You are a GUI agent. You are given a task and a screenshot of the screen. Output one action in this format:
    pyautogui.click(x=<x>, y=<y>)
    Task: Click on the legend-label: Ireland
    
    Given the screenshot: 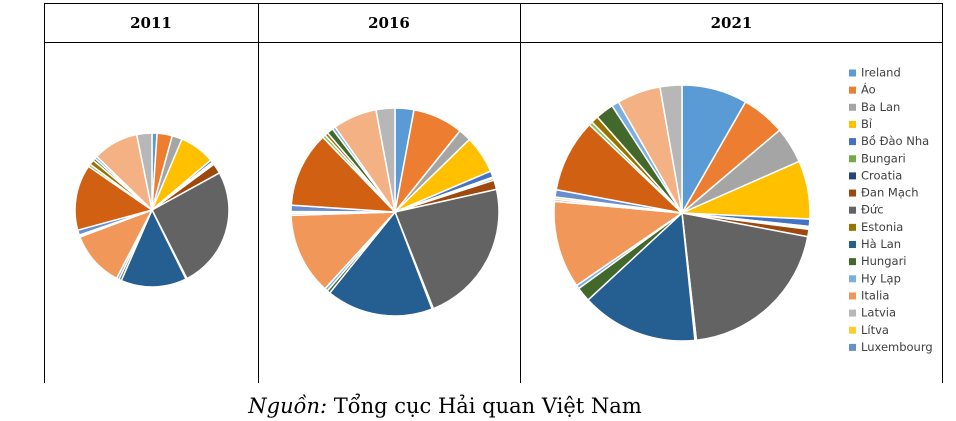 What is the action you would take?
    pyautogui.click(x=881, y=73)
    